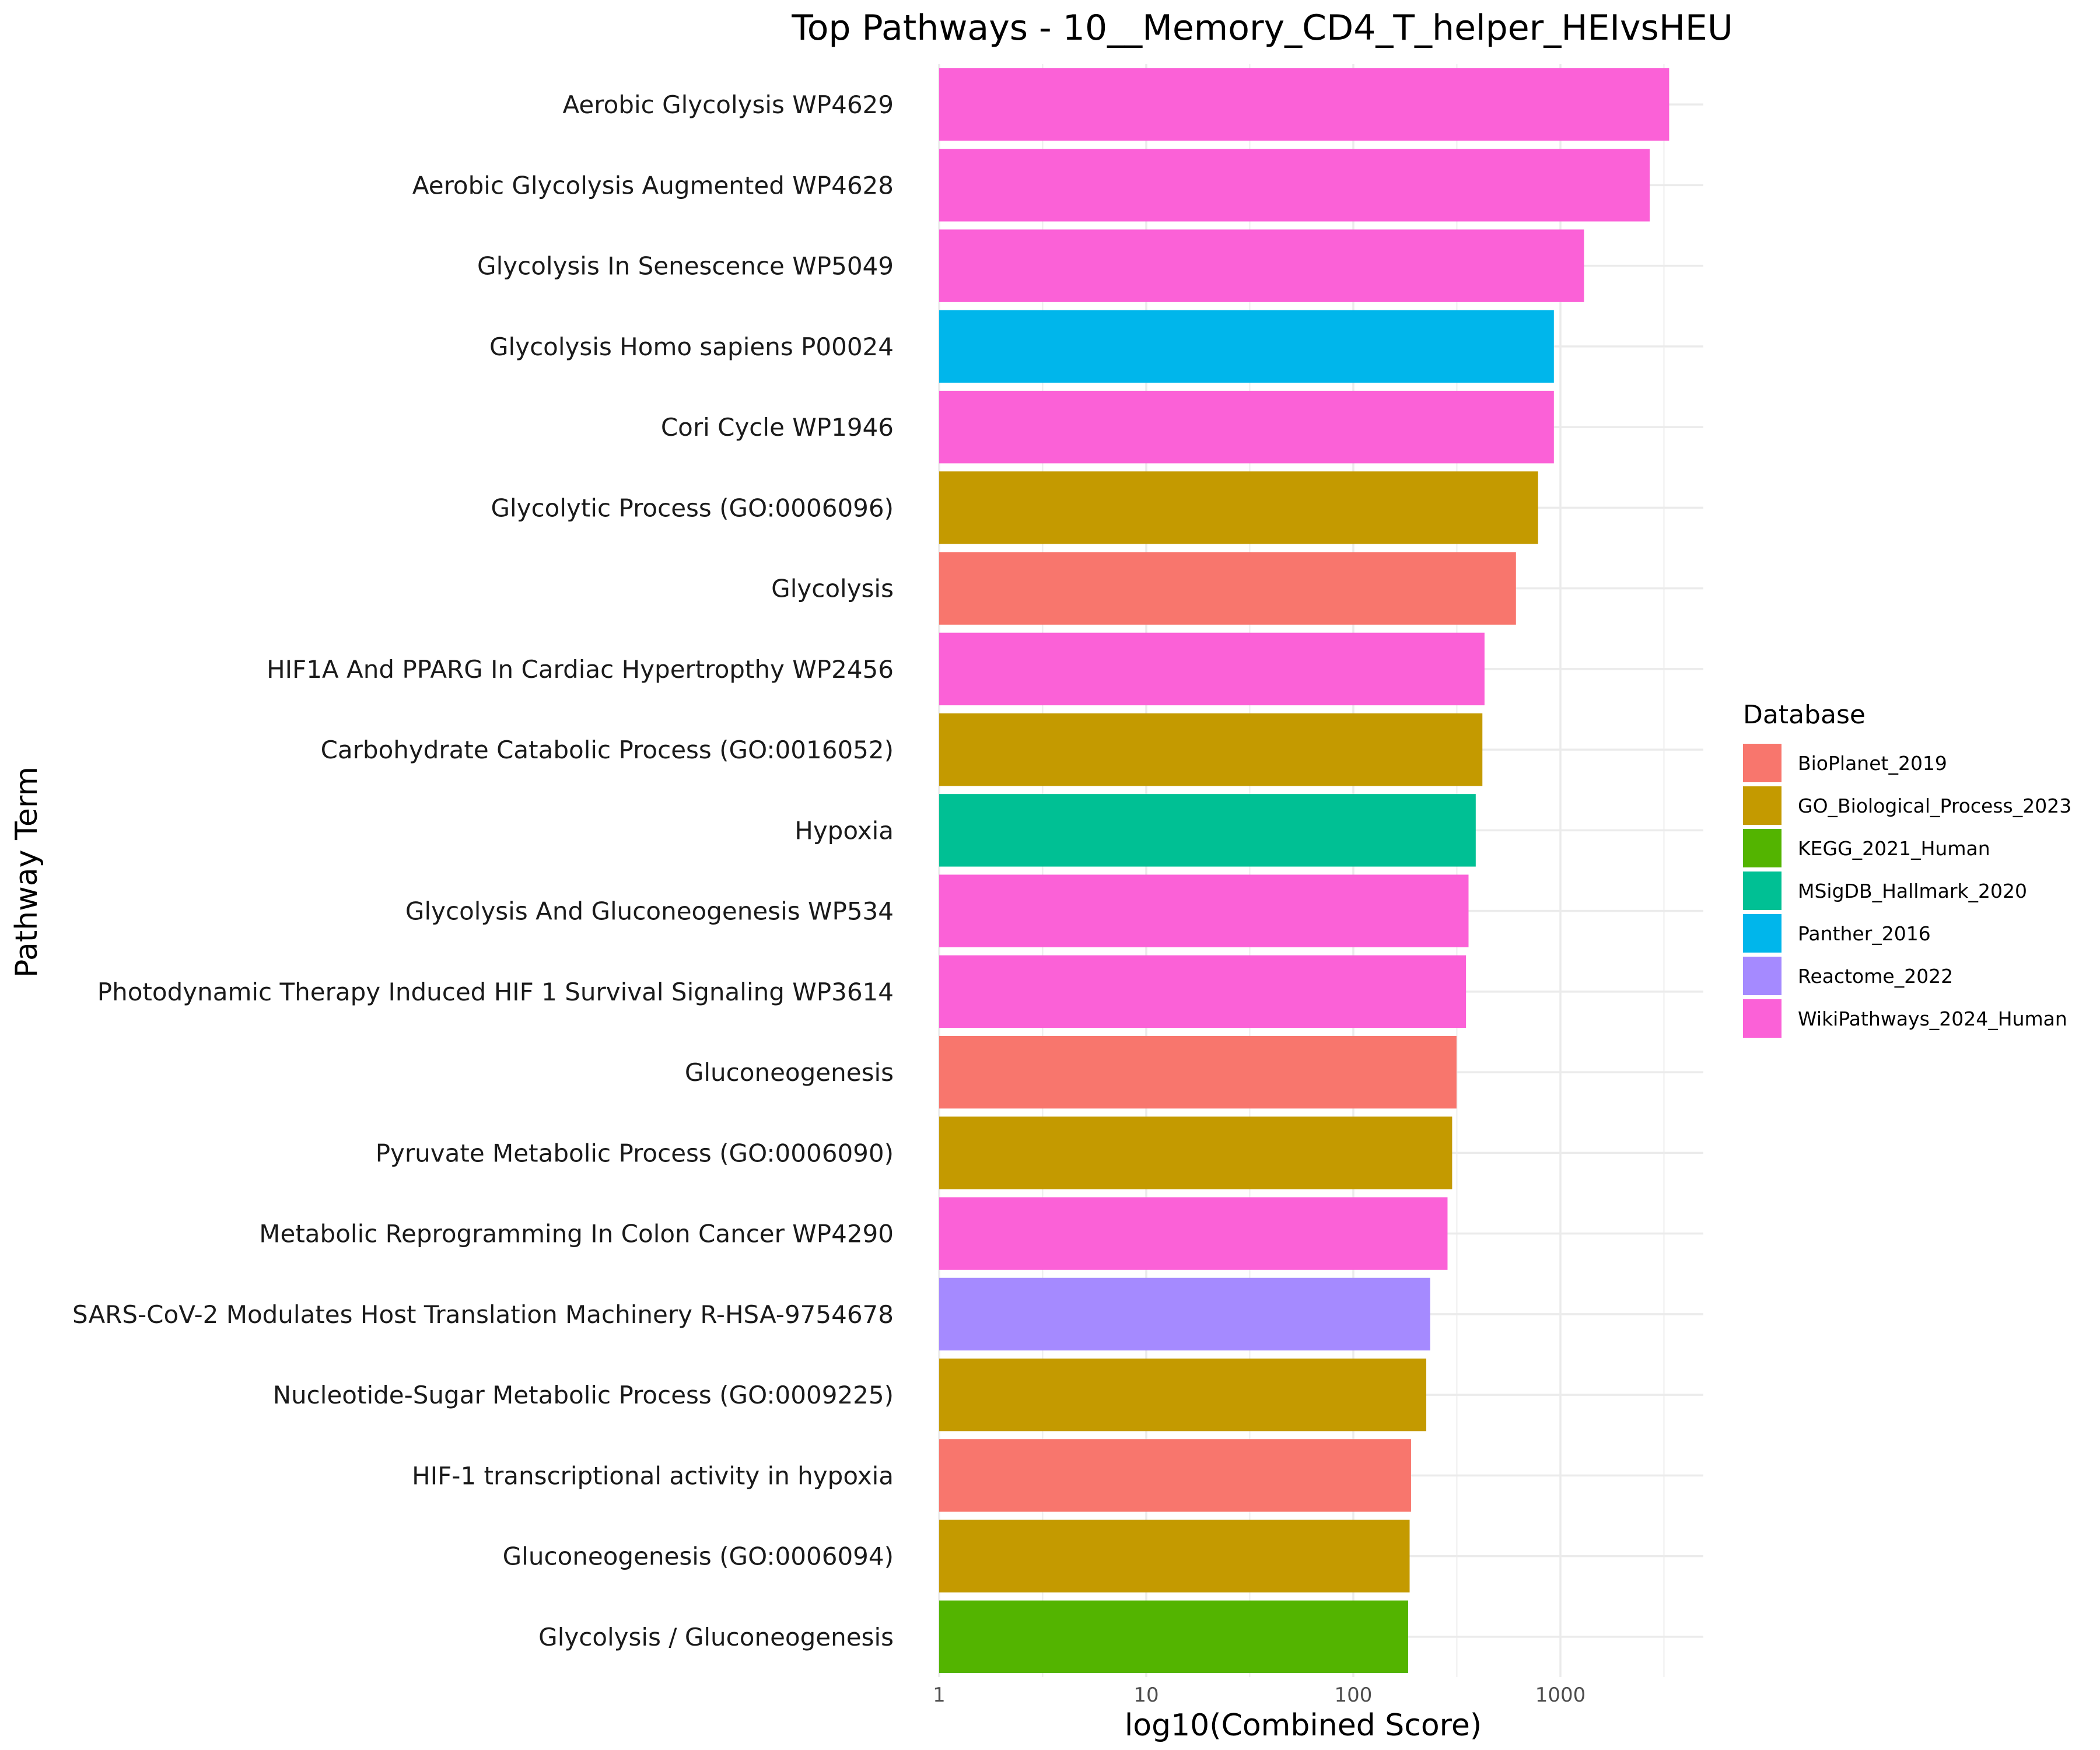 The image size is (2100, 1750). I want to click on x-axis-tick-labels: 1 10 100 1000, so click(1259, 1695).